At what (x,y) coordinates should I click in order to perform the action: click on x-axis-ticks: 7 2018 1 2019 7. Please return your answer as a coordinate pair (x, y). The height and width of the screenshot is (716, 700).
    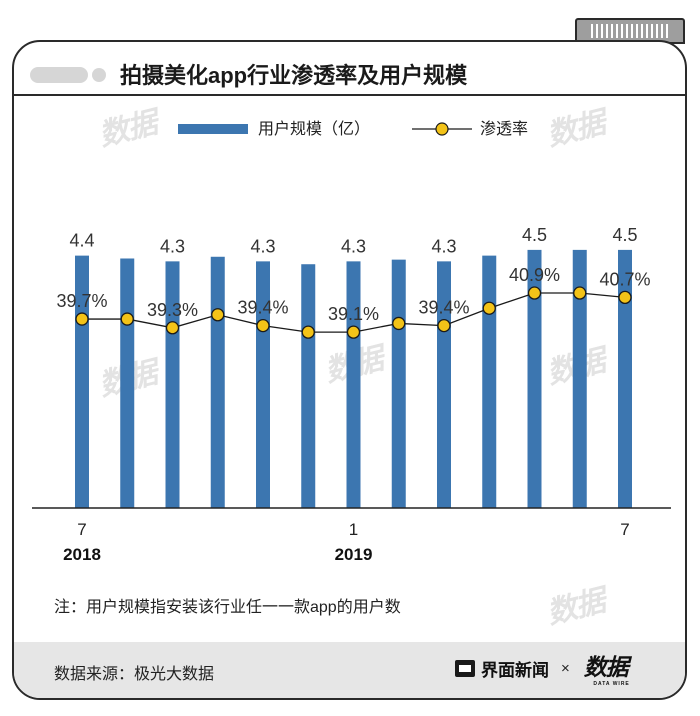
    Looking at the image, I should click on (346, 542).